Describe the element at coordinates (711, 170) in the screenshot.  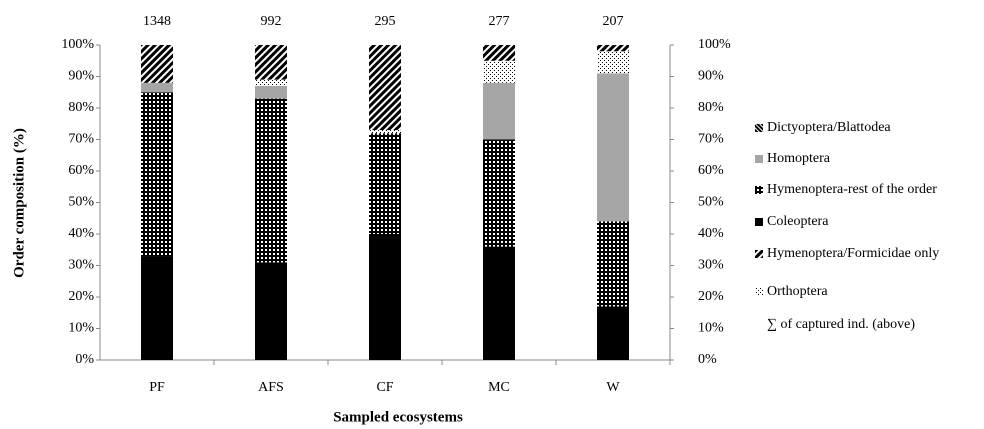
I see `y2-tick-label: 60%` at that location.